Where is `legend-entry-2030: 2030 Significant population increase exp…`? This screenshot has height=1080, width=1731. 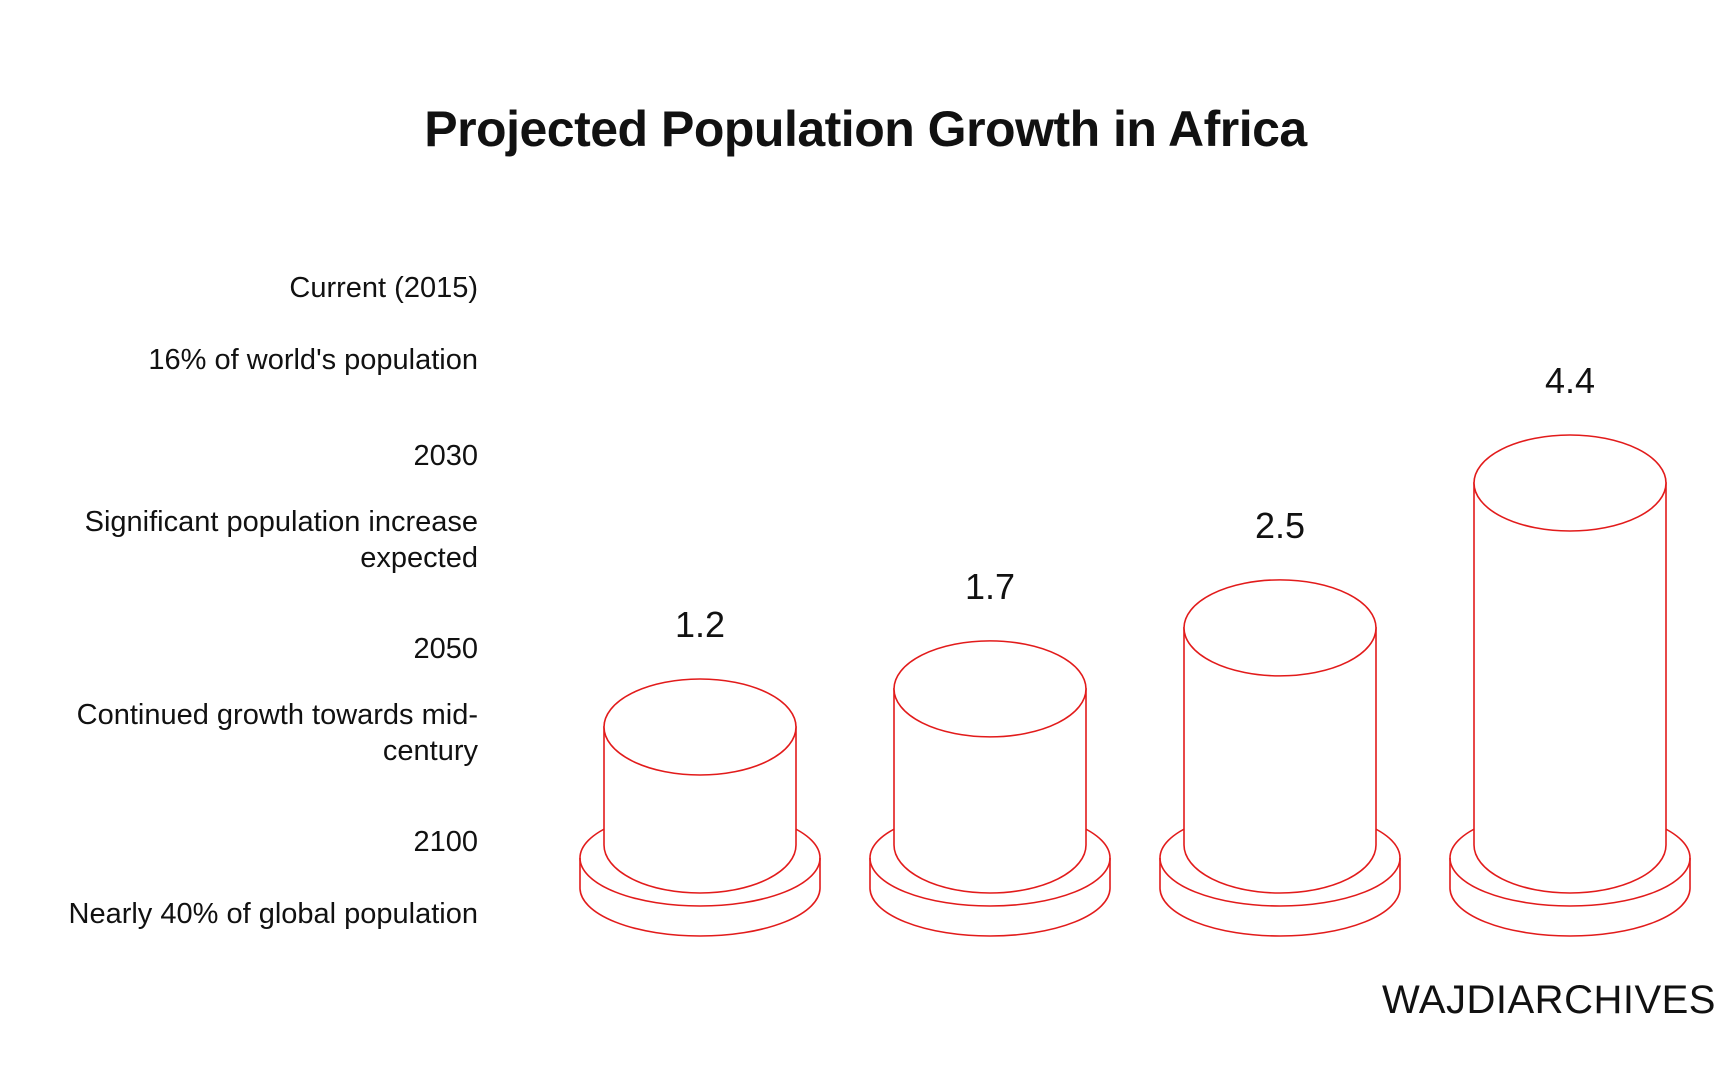 legend-entry-2030: 2030 Significant population increase exp… is located at coordinates (248, 507).